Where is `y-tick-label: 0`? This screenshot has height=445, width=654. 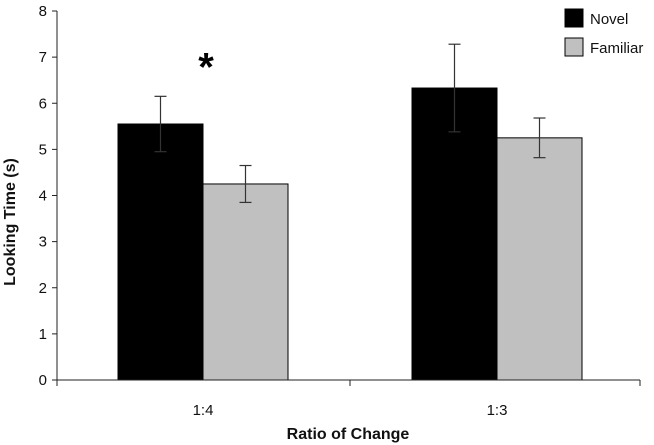
y-tick-label: 0 is located at coordinates (43, 380).